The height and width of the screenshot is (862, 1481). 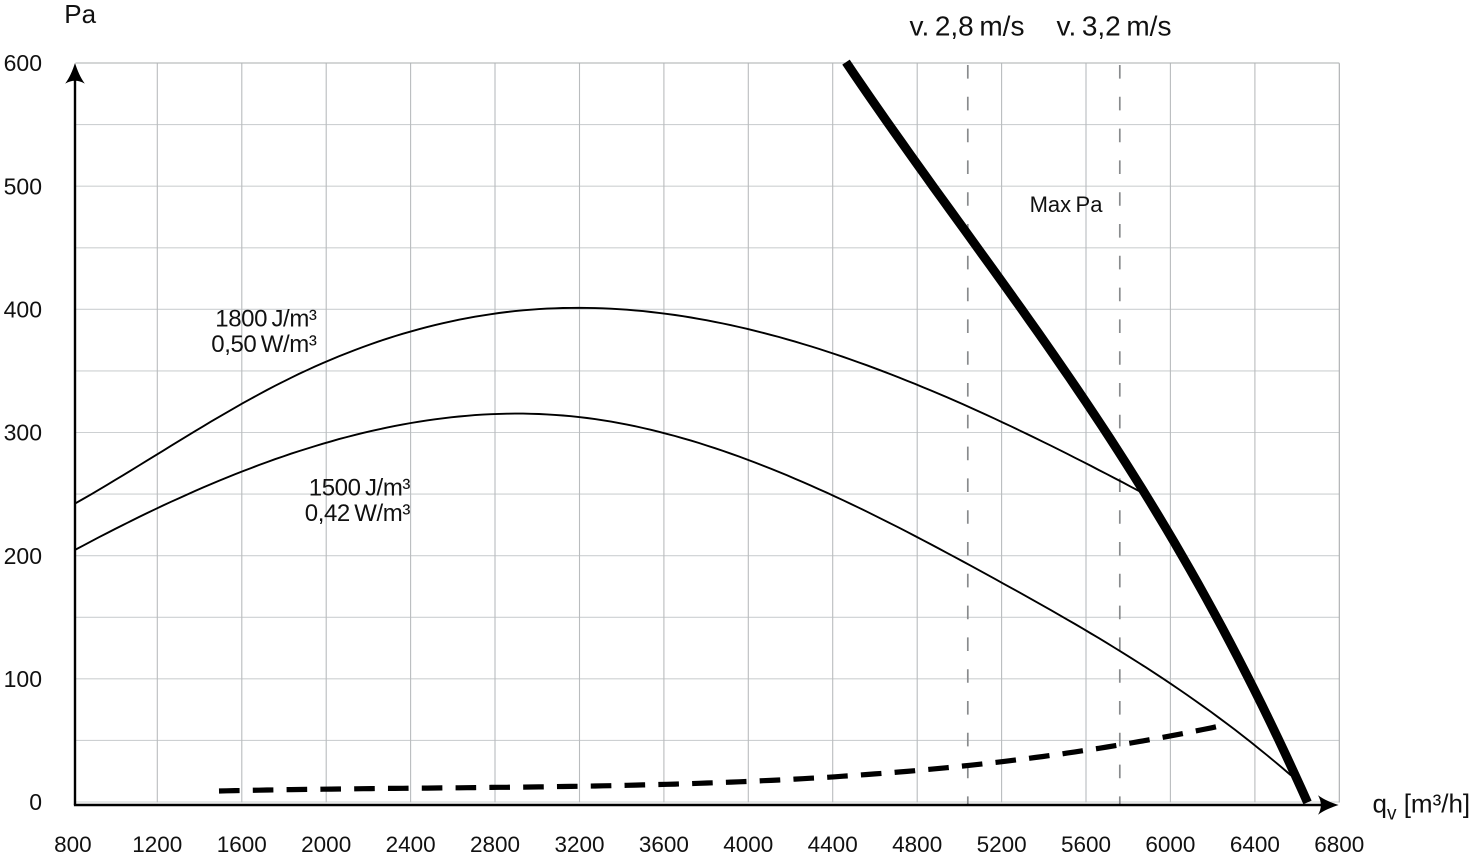 I want to click on svg-text: 2000, so click(x=326, y=844).